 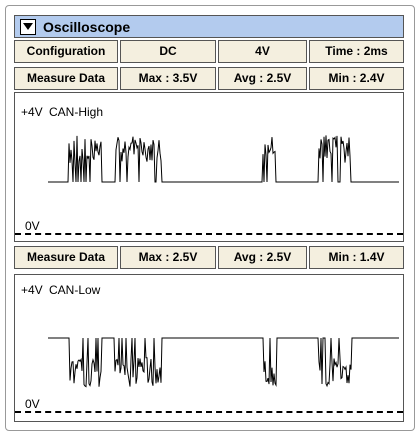 What do you see at coordinates (209, 26) in the screenshot?
I see `title-bar: Oscilloscope` at bounding box center [209, 26].